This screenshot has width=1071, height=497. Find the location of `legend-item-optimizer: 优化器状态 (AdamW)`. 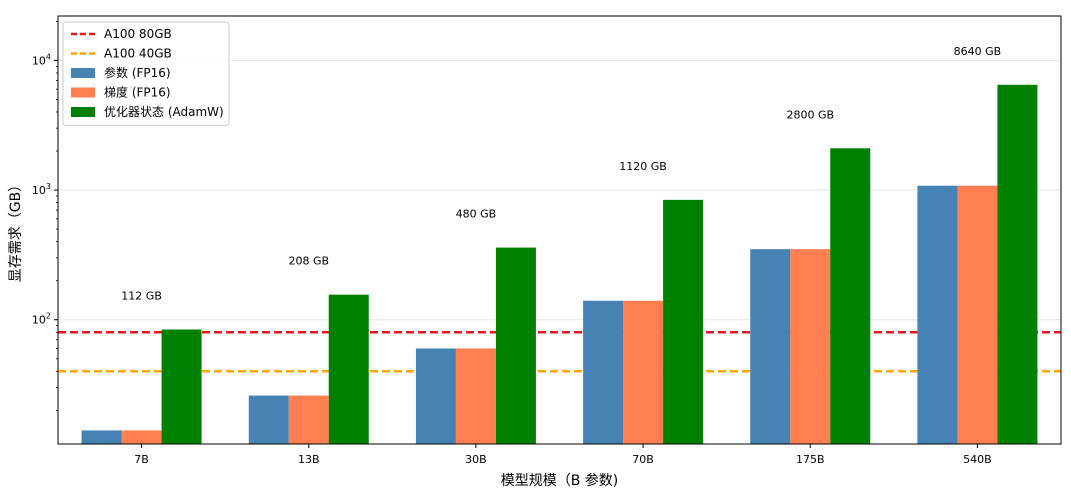

legend-item-optimizer: 优化器状态 (AdamW) is located at coordinates (147, 112).